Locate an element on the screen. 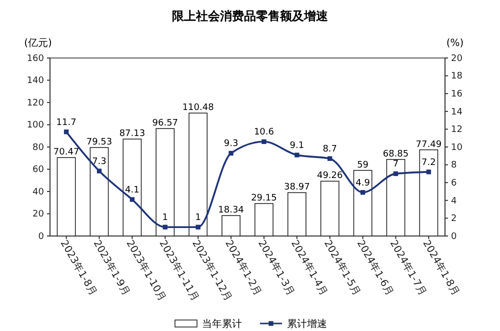 Image resolution: width=500 pixels, height=331 pixels. data-label: 96.57 is located at coordinates (165, 123).